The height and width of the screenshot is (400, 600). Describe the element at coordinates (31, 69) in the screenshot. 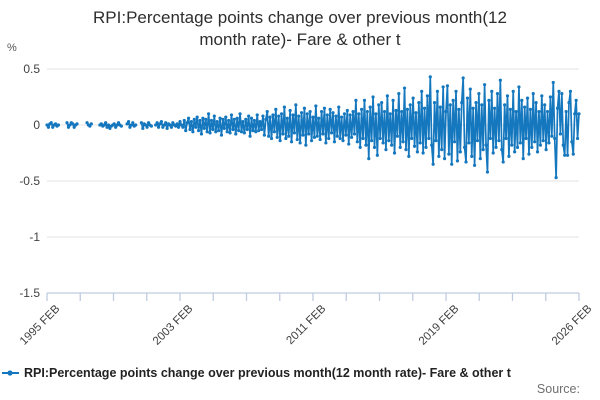

I see `y-tick-label: 0.5` at that location.